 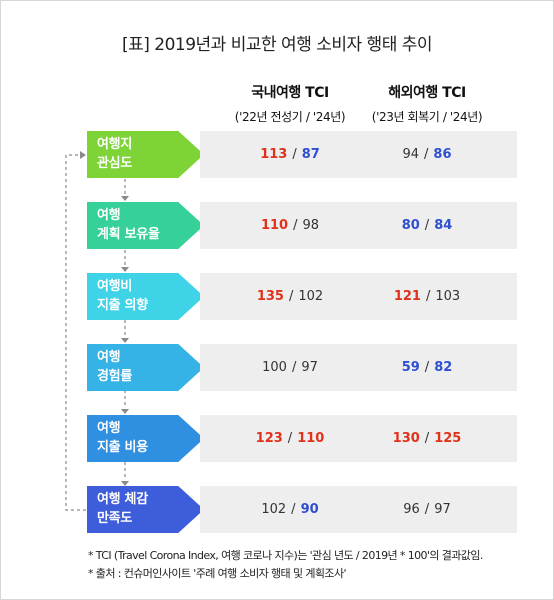 I want to click on overseas-value-b: 103, so click(x=448, y=296).